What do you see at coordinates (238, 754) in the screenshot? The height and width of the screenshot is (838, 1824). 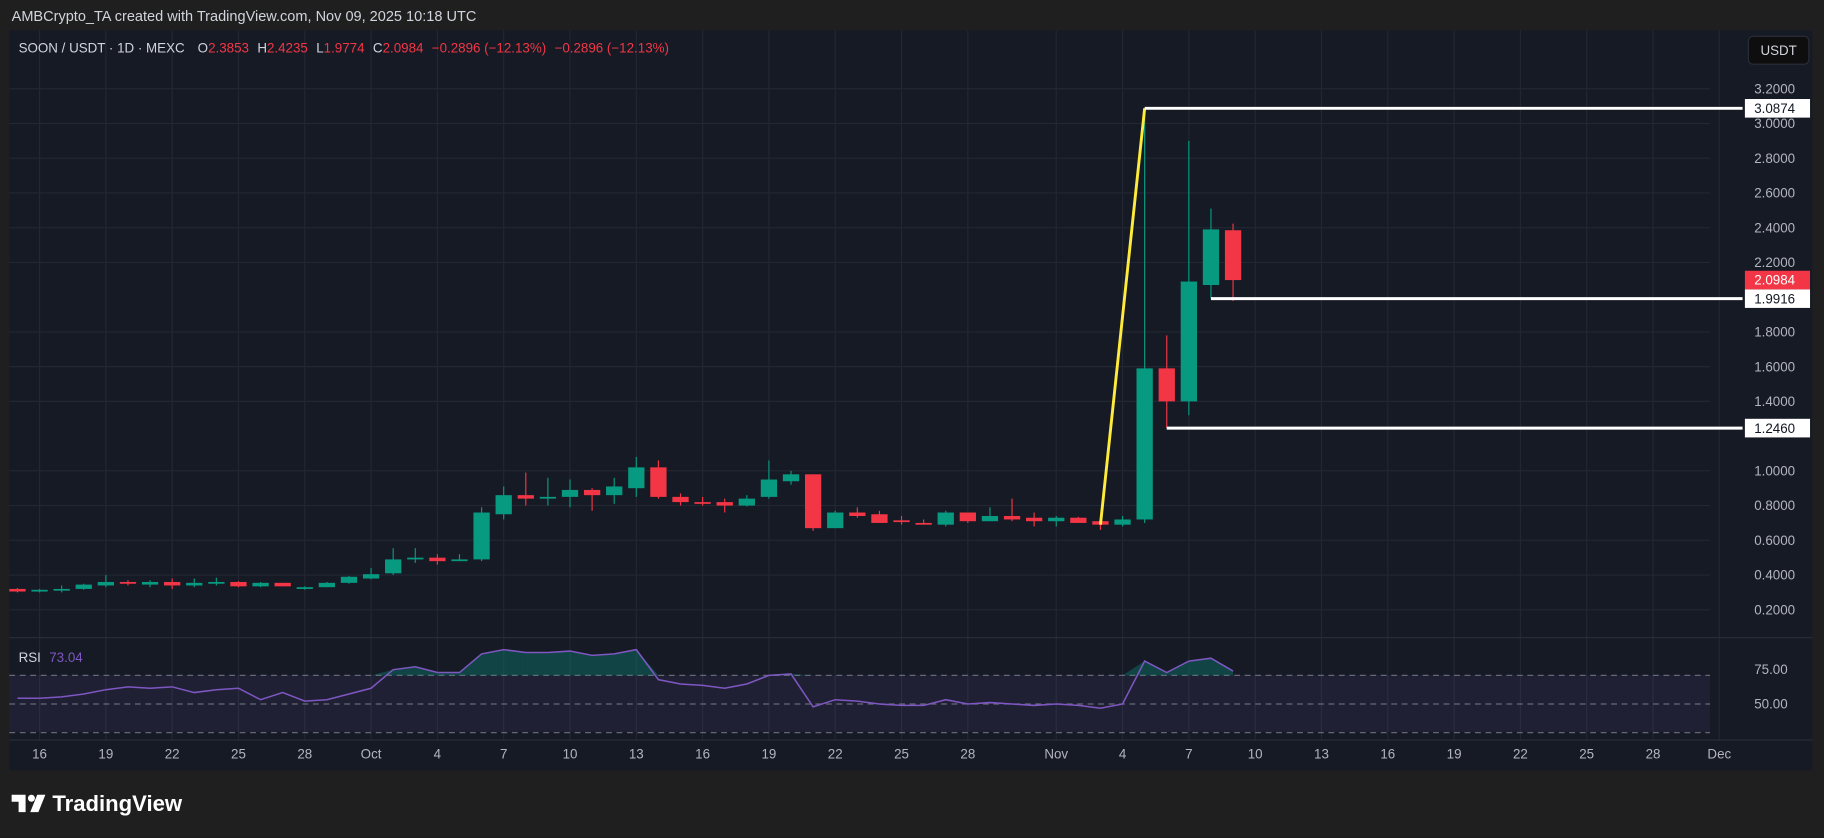 I see `x-tick-label: 25` at bounding box center [238, 754].